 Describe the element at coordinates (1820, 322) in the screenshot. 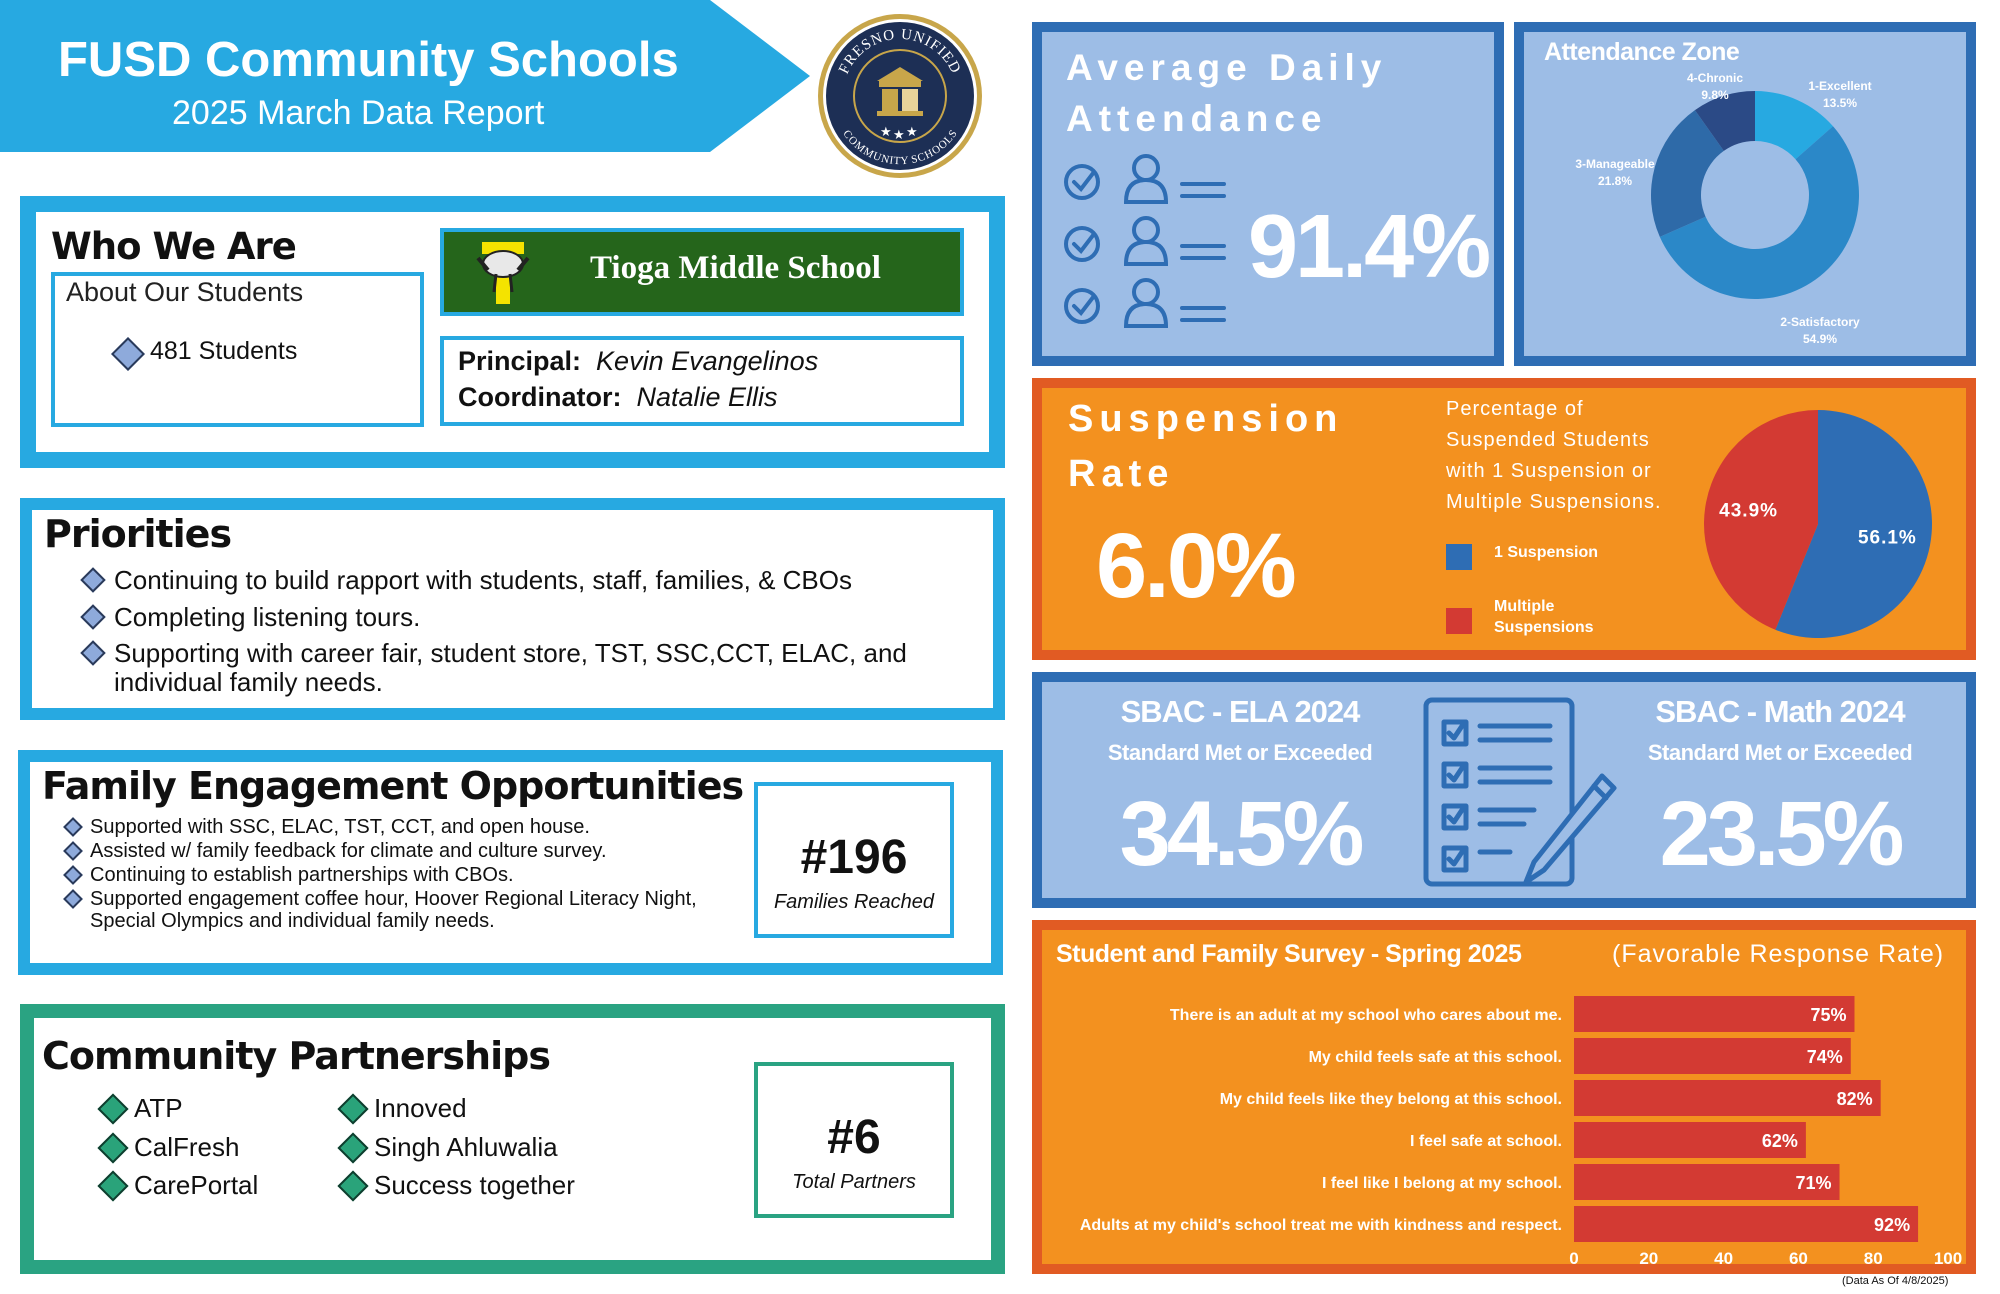

I see `slice-category-label: 2-Satisfactory` at that location.